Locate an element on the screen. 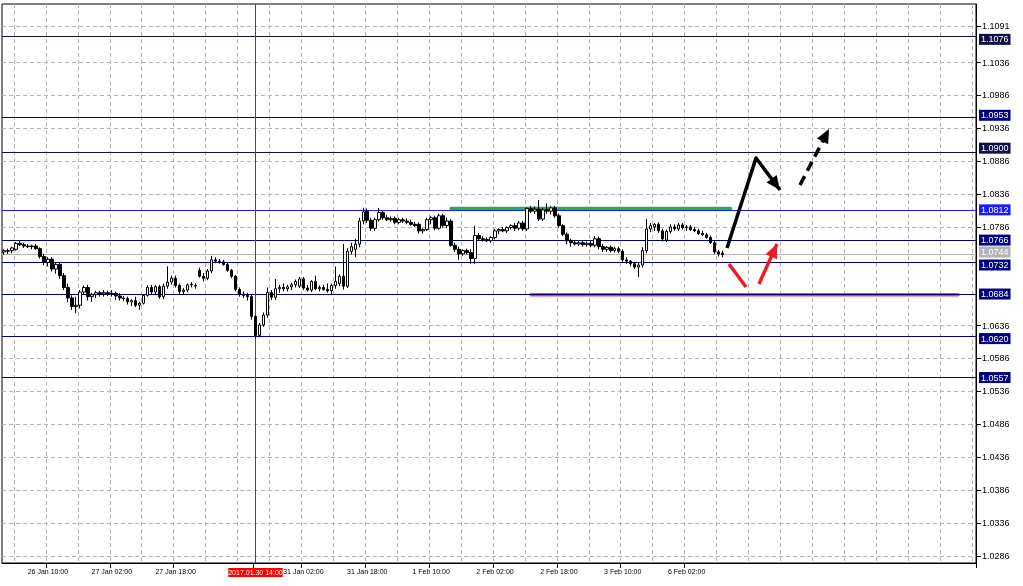 The height and width of the screenshot is (586, 1023). y-tick-label: 1.0886 is located at coordinates (996, 161).